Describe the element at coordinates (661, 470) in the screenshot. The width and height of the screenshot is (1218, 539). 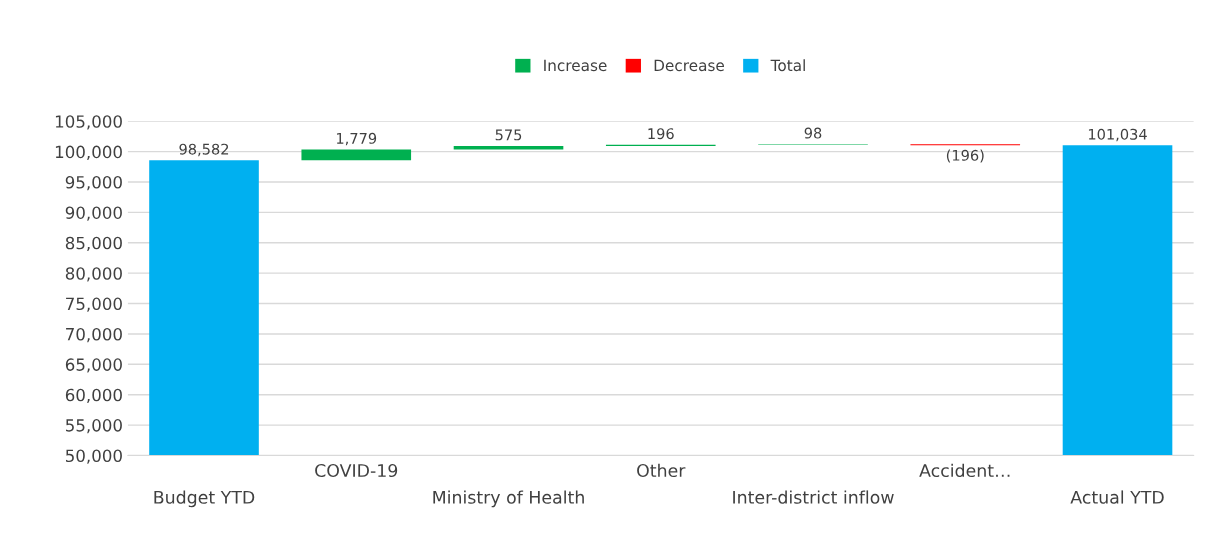
I see `x-tick-label: Other` at that location.